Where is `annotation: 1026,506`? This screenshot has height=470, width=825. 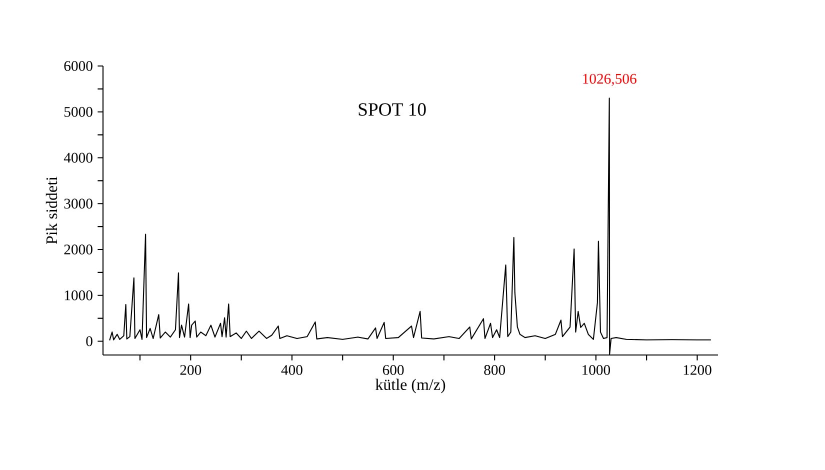
annotation: 1026,506 is located at coordinates (609, 80).